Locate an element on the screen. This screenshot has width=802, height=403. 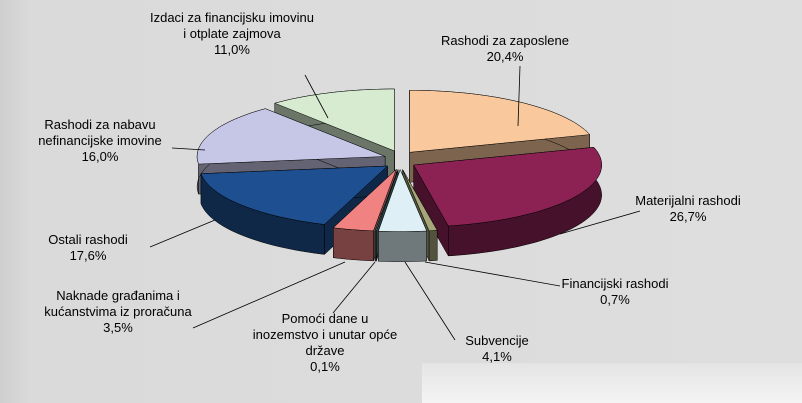
value-label: 4,1% is located at coordinates (497, 356).